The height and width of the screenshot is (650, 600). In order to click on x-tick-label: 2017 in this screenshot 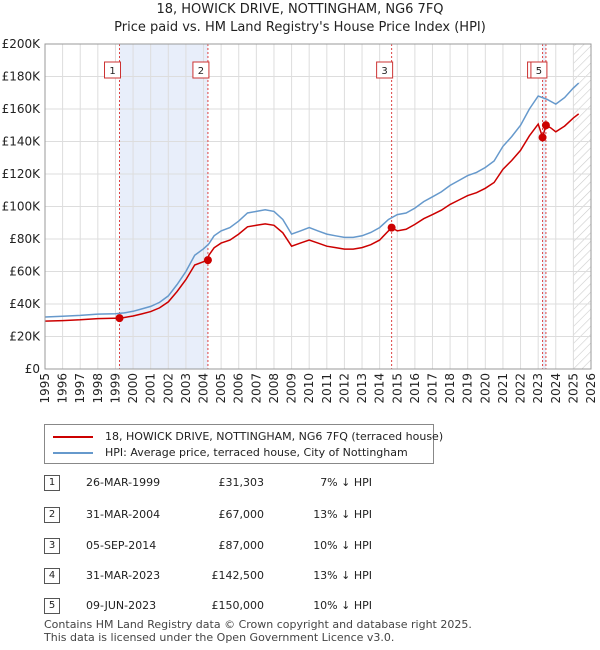, I will do `click(432, 388)`.